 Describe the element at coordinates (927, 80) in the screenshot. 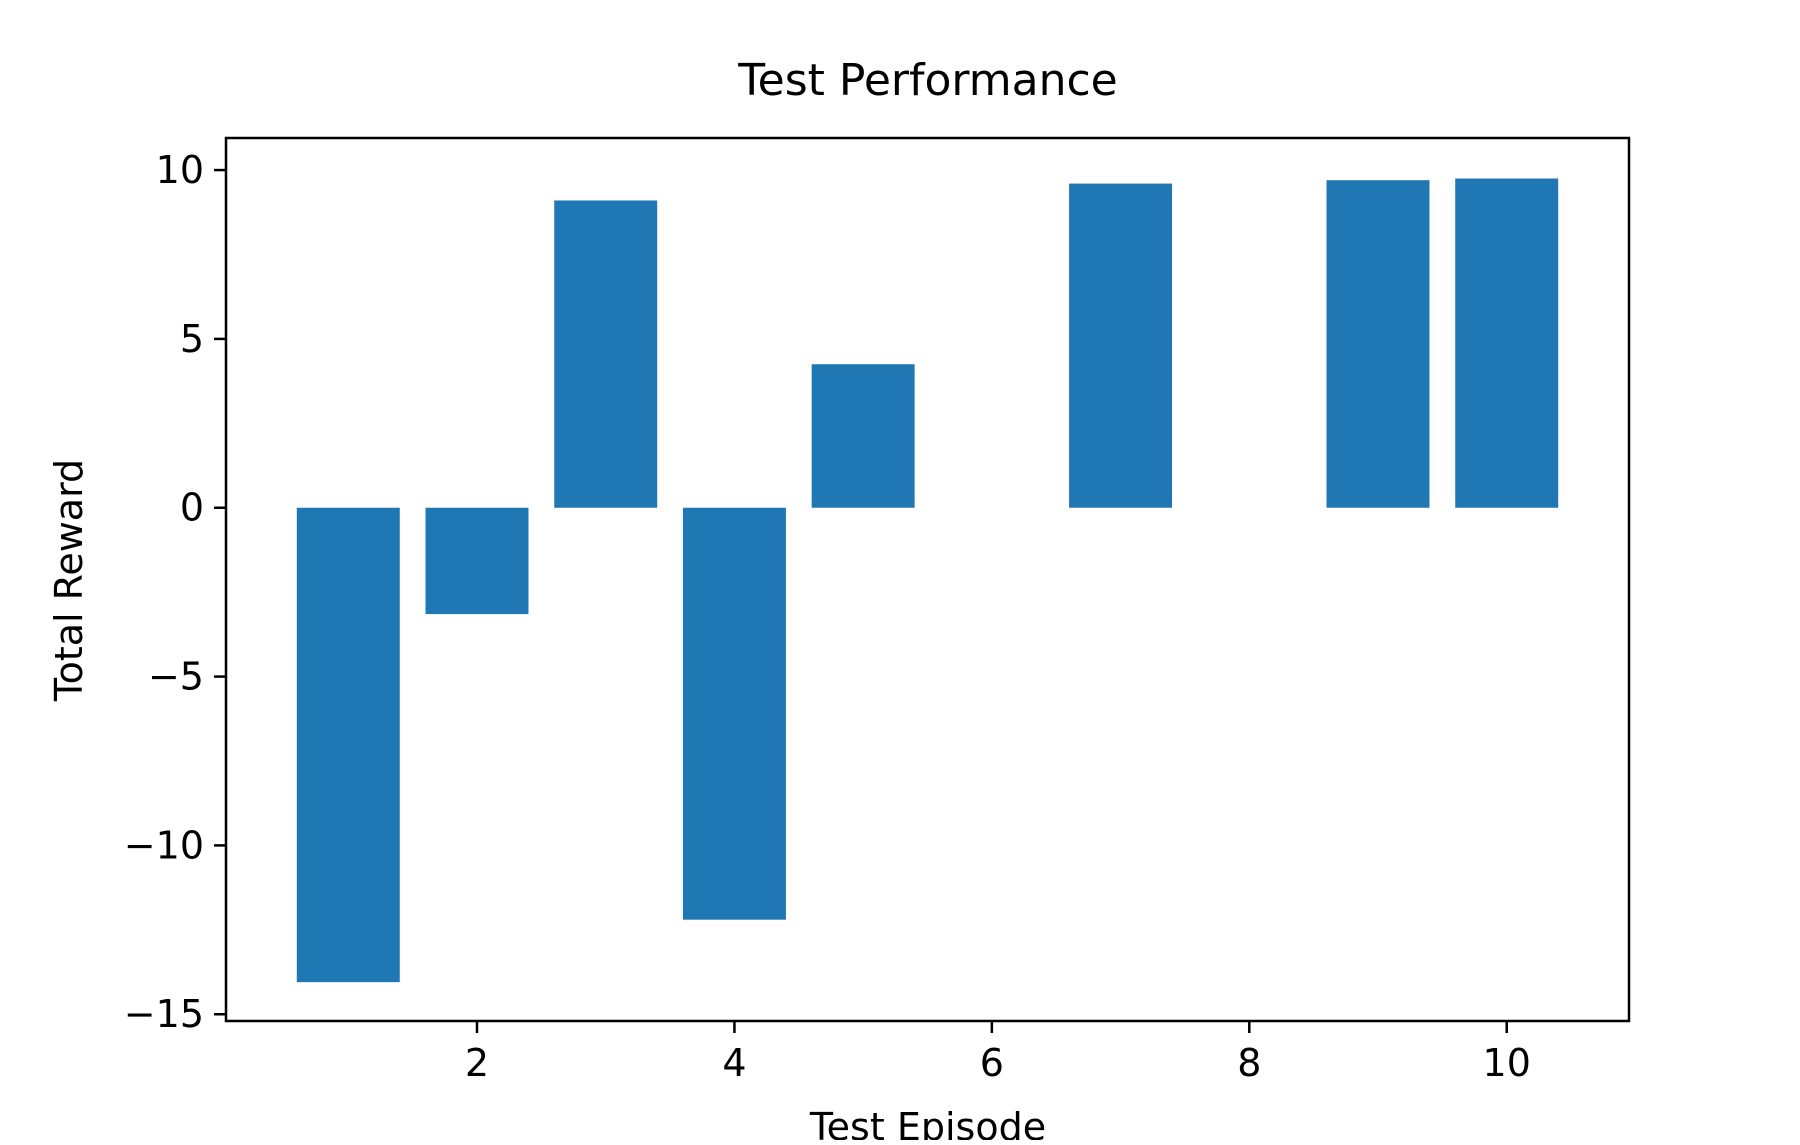

I see `chart-title: Test Performance` at that location.